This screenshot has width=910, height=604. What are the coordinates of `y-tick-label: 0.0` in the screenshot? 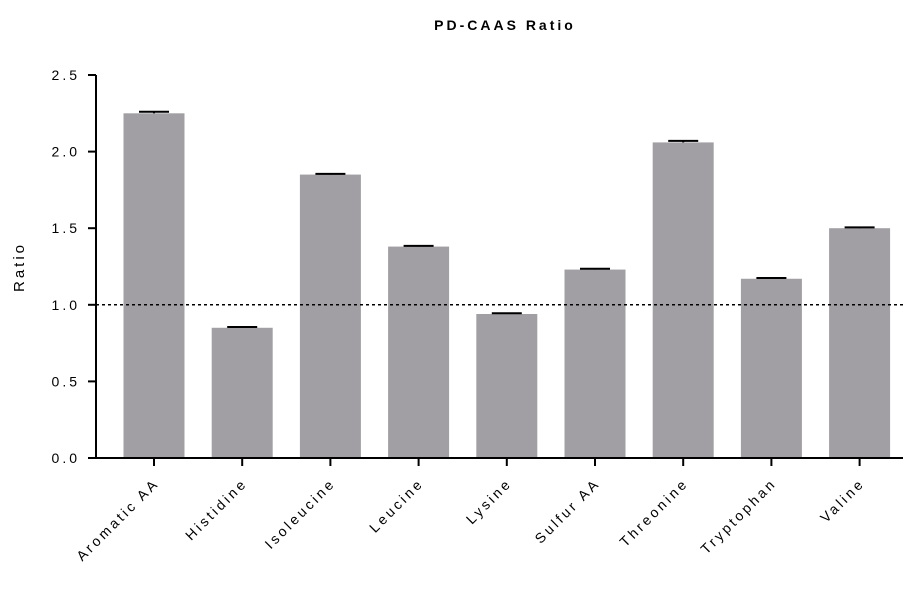 It's located at (66, 458).